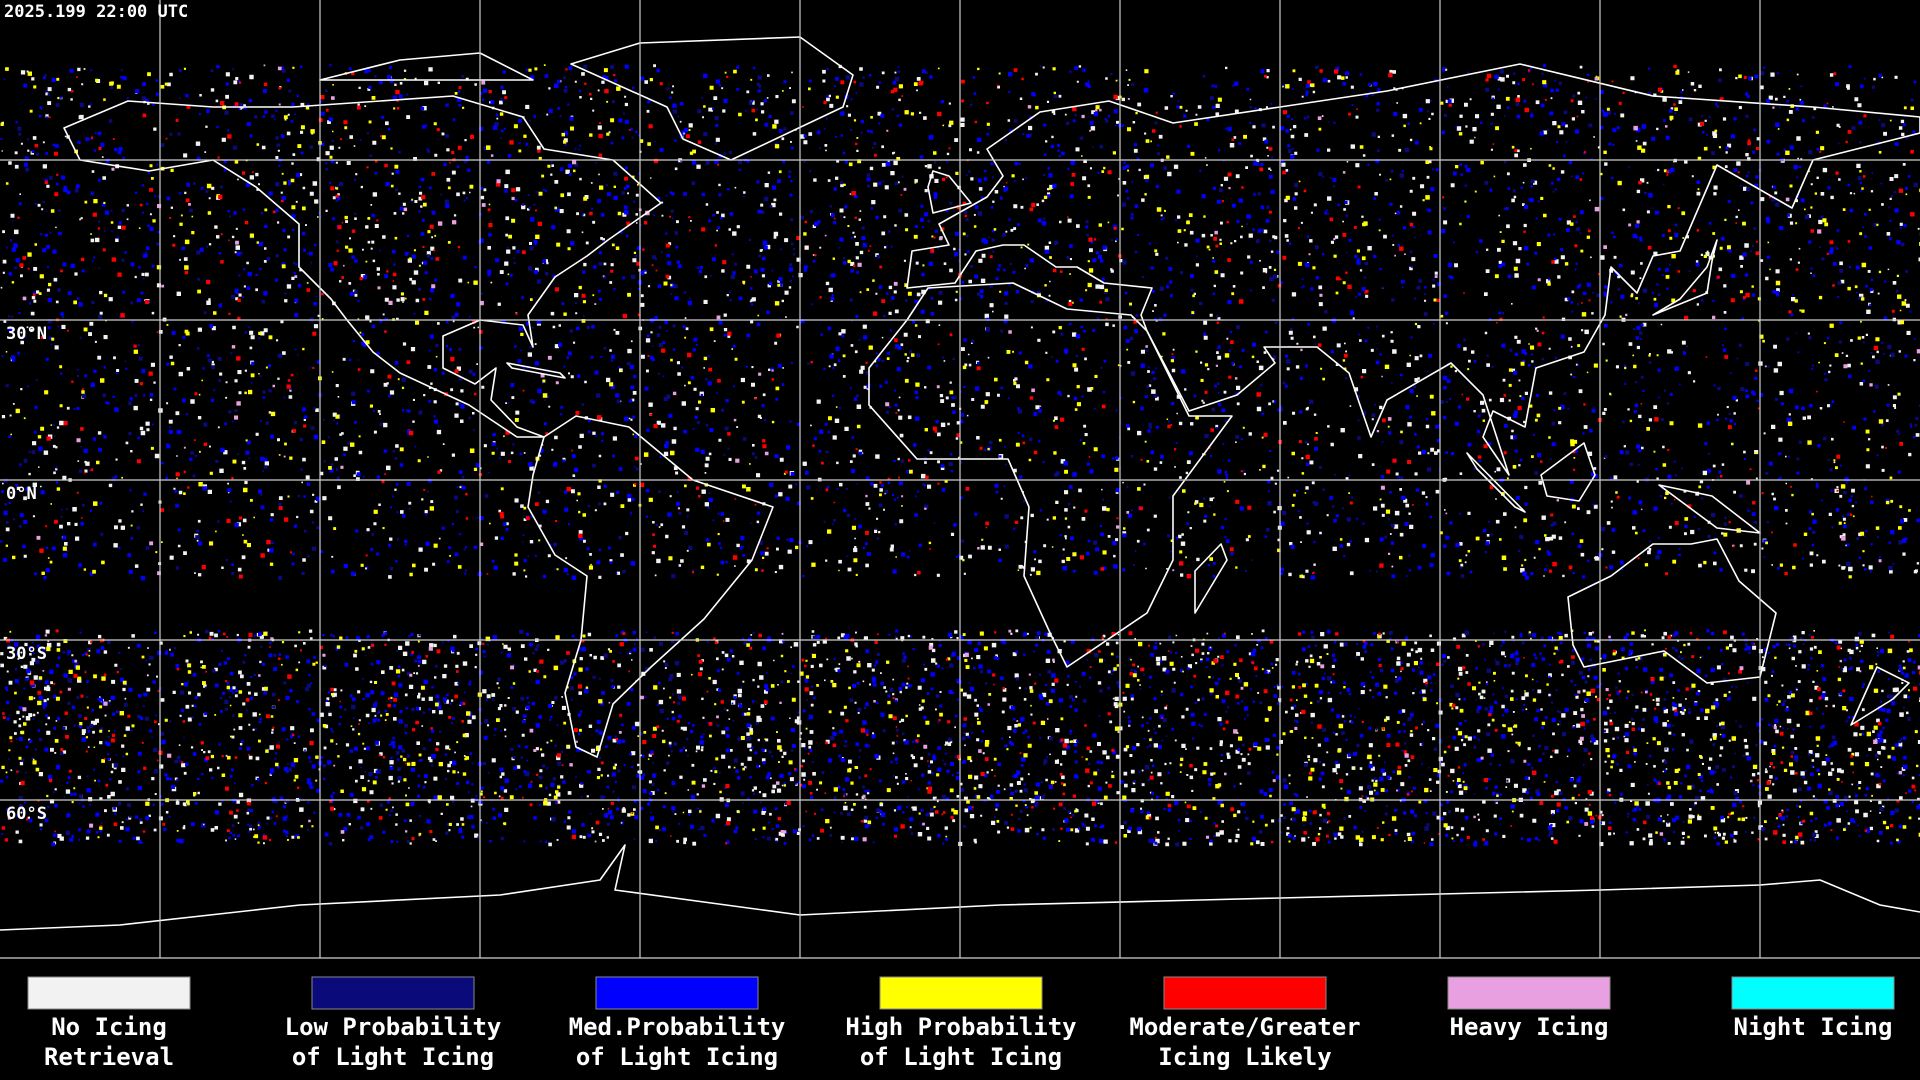 This screenshot has height=1080, width=1920. Describe the element at coordinates (960, 887) in the screenshot. I see `antarctica` at that location.